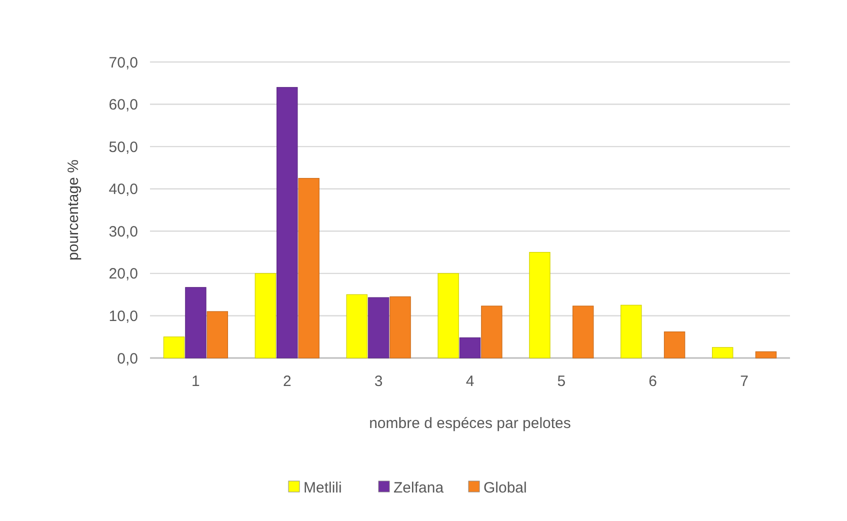 The height and width of the screenshot is (521, 847). What do you see at coordinates (470, 381) in the screenshot?
I see `x-tick-label: 4` at bounding box center [470, 381].